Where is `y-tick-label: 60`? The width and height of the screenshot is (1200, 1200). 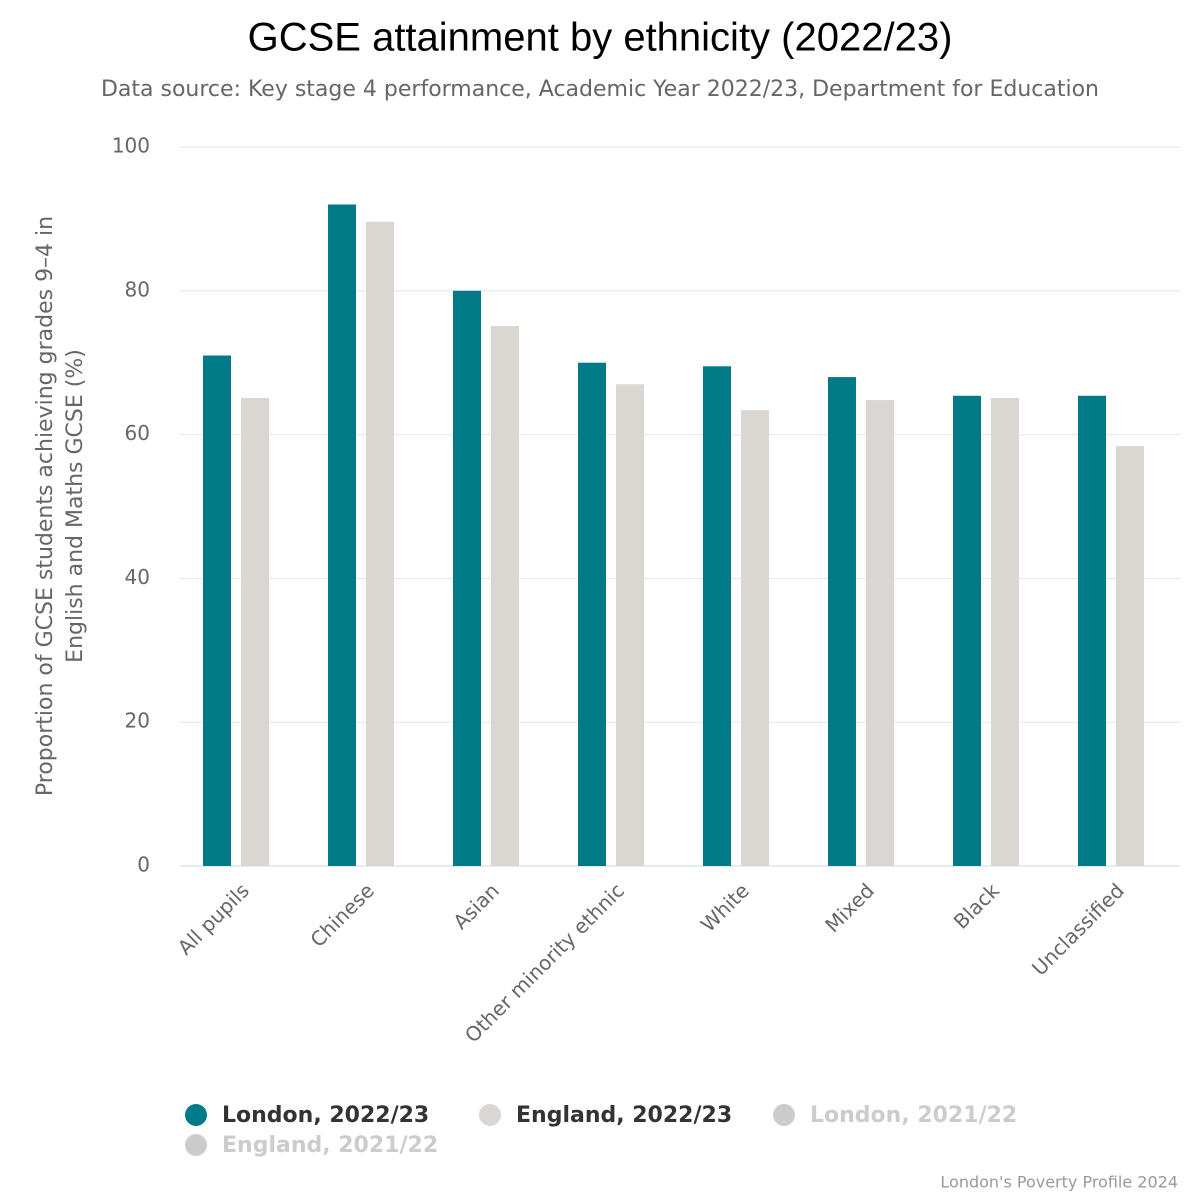
y-tick-label: 60 is located at coordinates (137, 433).